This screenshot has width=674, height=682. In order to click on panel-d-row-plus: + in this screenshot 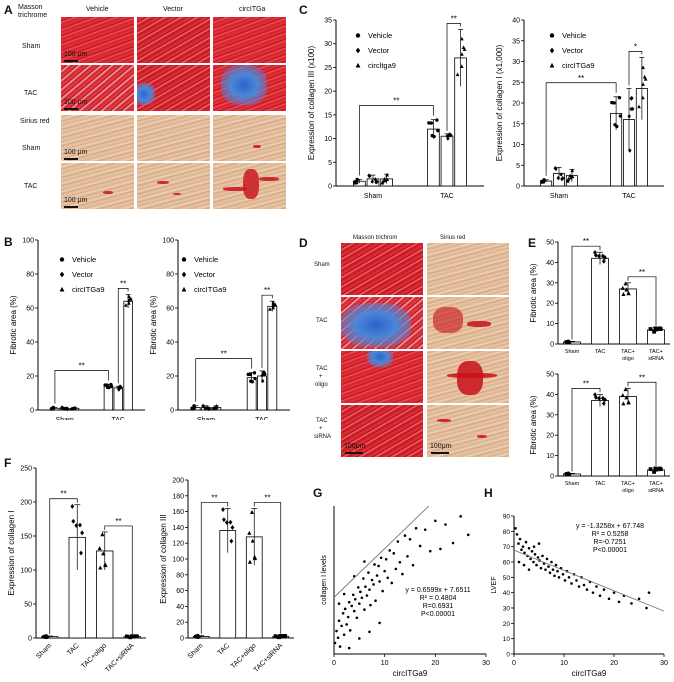, I will do `click(321, 377)`.